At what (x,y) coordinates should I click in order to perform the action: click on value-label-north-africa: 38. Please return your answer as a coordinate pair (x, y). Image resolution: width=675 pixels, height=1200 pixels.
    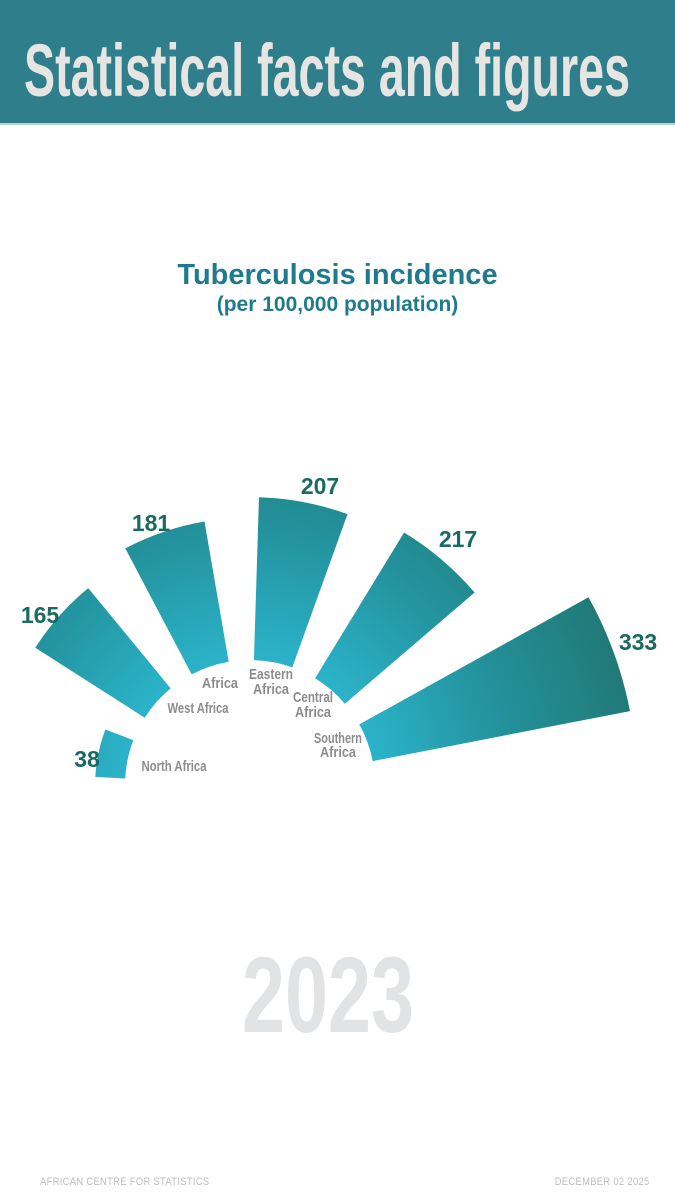
    Looking at the image, I should click on (87, 759).